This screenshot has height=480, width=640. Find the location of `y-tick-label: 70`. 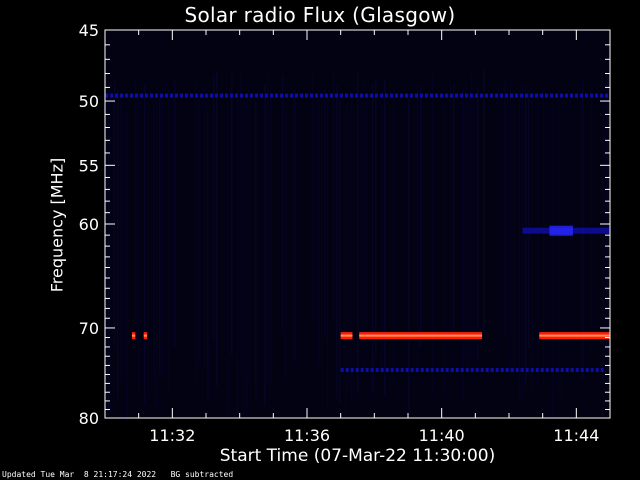

y-tick-label: 70 is located at coordinates (89, 328).